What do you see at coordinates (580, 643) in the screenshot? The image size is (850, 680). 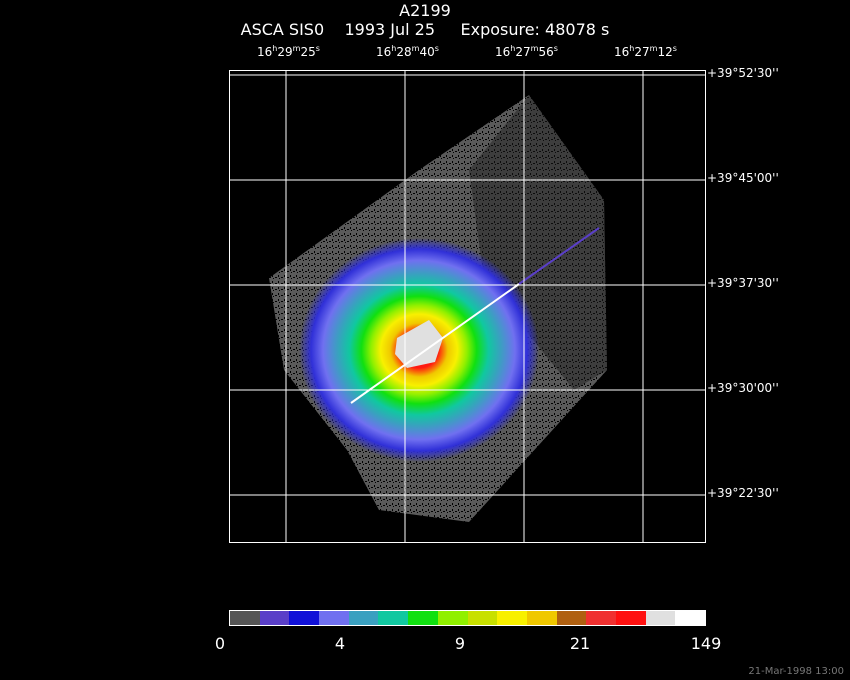 I see `colorbar-label: 21` at bounding box center [580, 643].